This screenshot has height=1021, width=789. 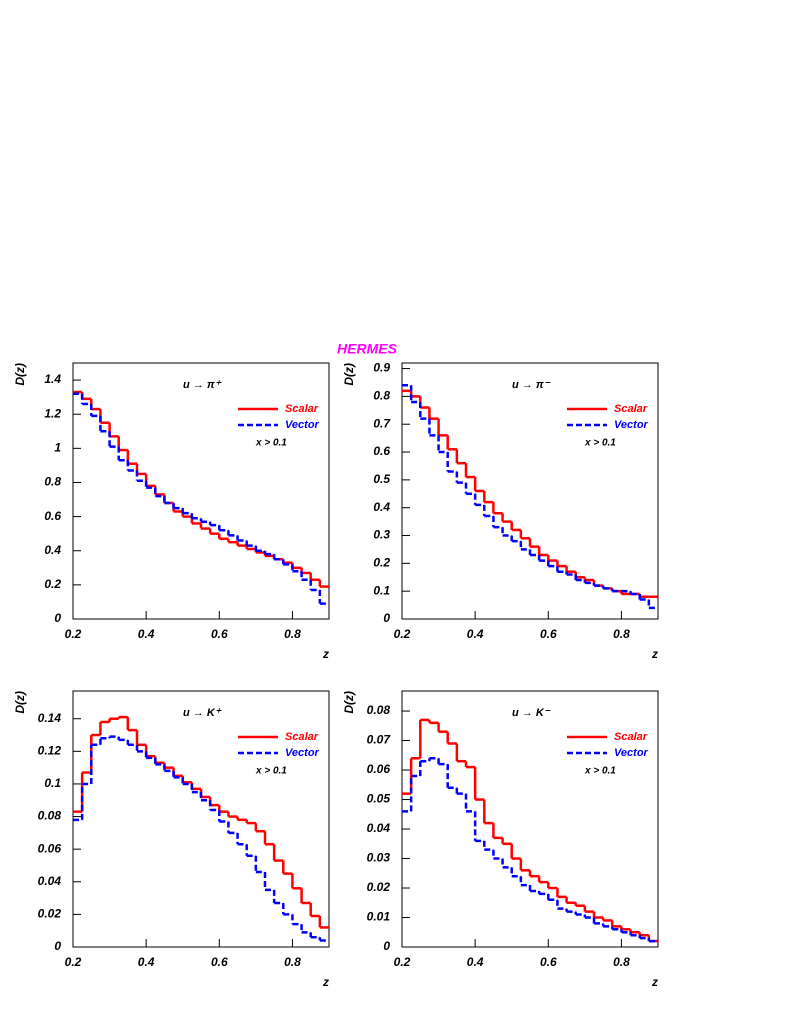 I want to click on annotation: u → π⁻, so click(x=531, y=385).